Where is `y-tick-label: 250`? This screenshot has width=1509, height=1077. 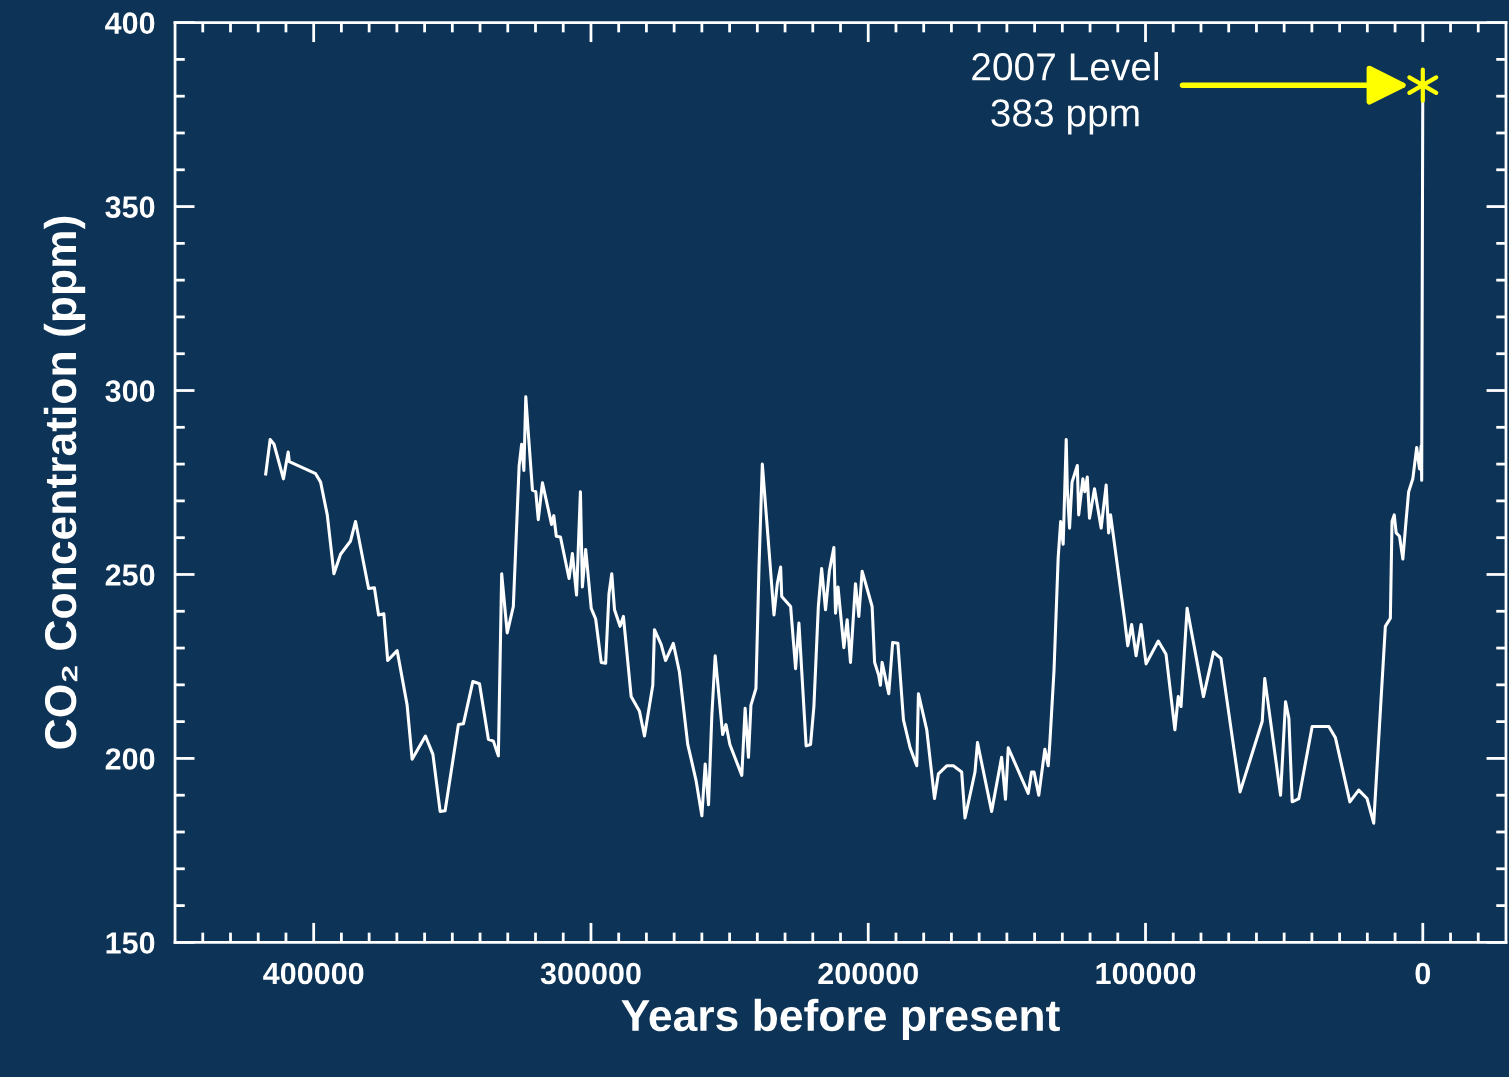
y-tick-label: 250 is located at coordinates (130, 575).